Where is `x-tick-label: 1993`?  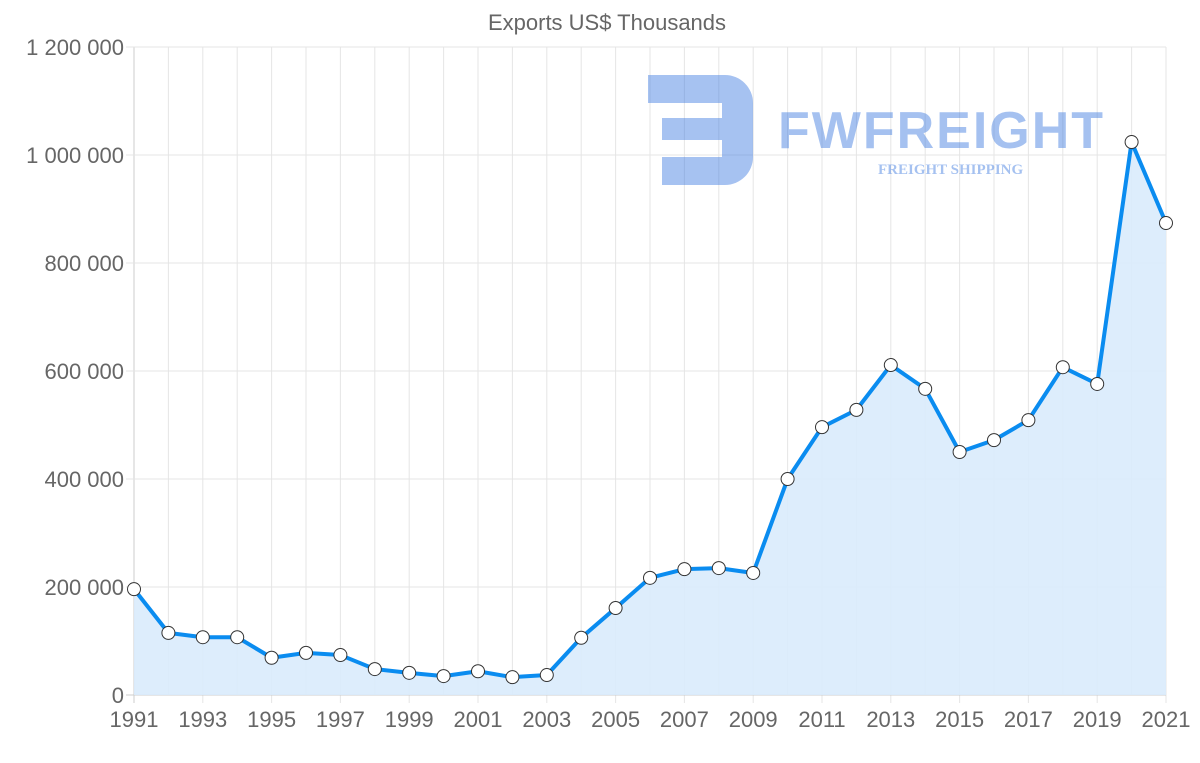 x-tick-label: 1993 is located at coordinates (202, 719).